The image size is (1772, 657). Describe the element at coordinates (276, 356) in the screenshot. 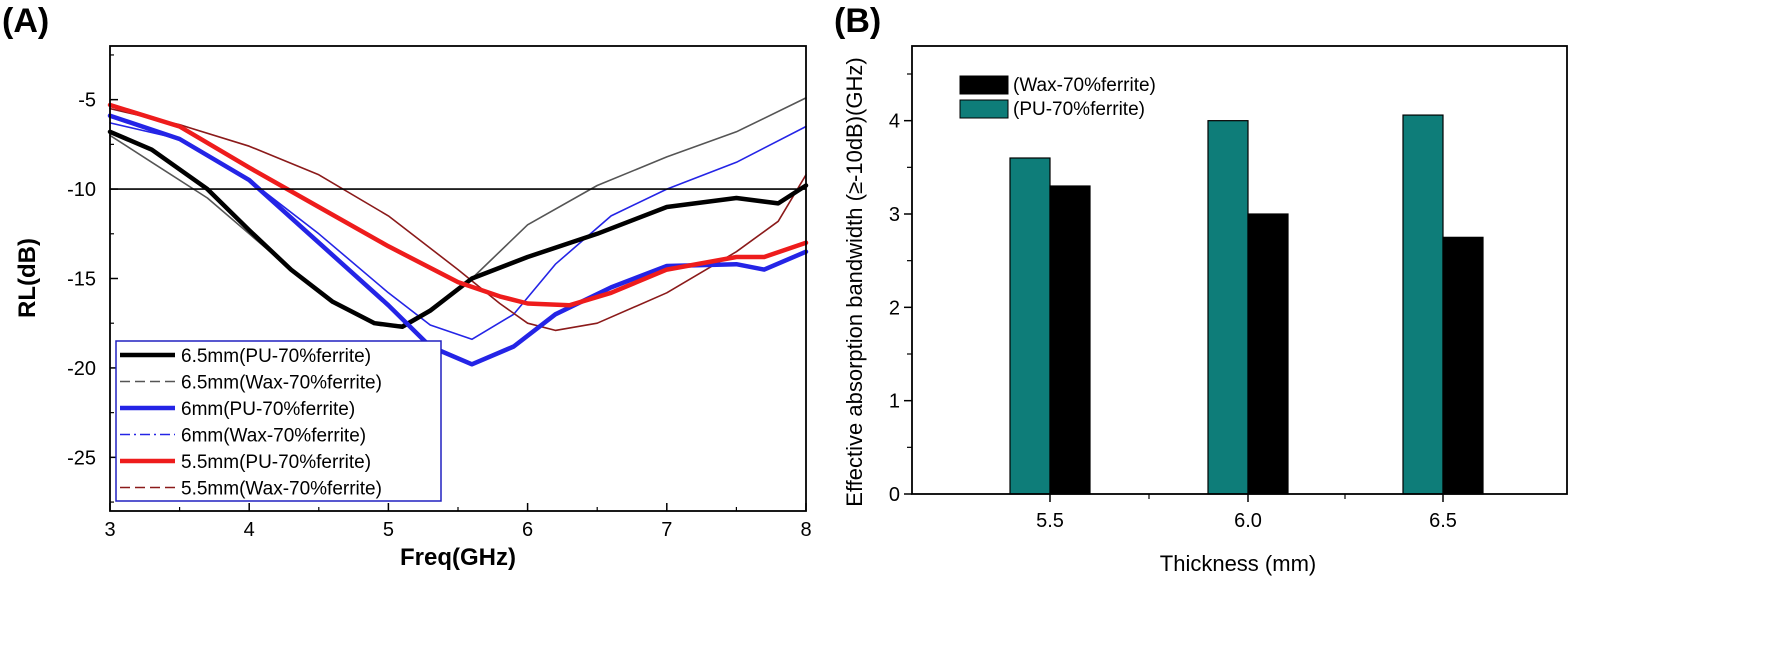

I see `legend-label-6-5mm-pu-70-ferrite: 6.5mm(PU-70%ferrite)` at that location.